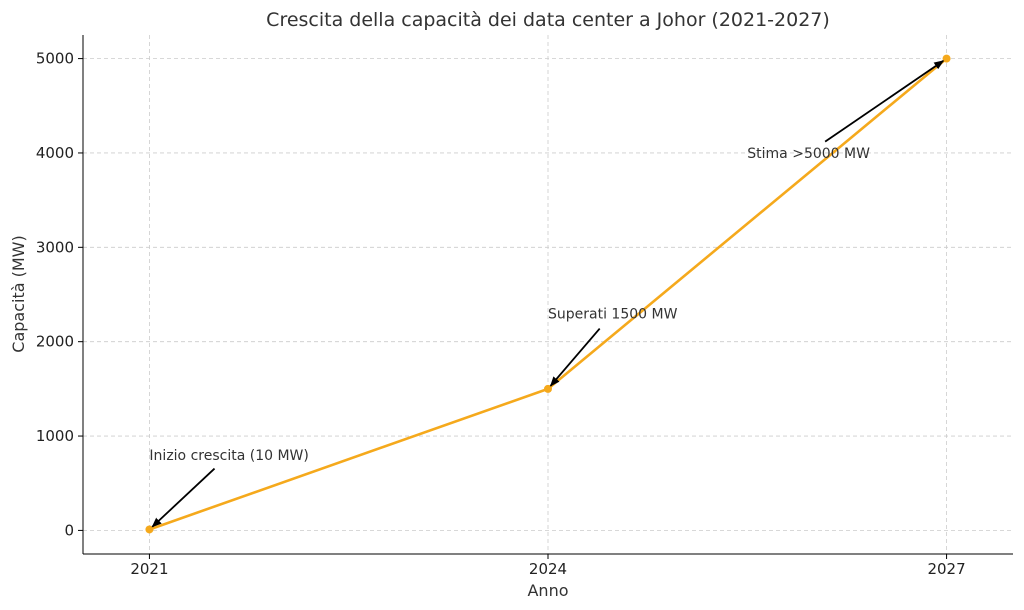 The width and height of the screenshot is (1024, 610). Describe the element at coordinates (548, 569) in the screenshot. I see `x-tick-label: 2024` at that location.